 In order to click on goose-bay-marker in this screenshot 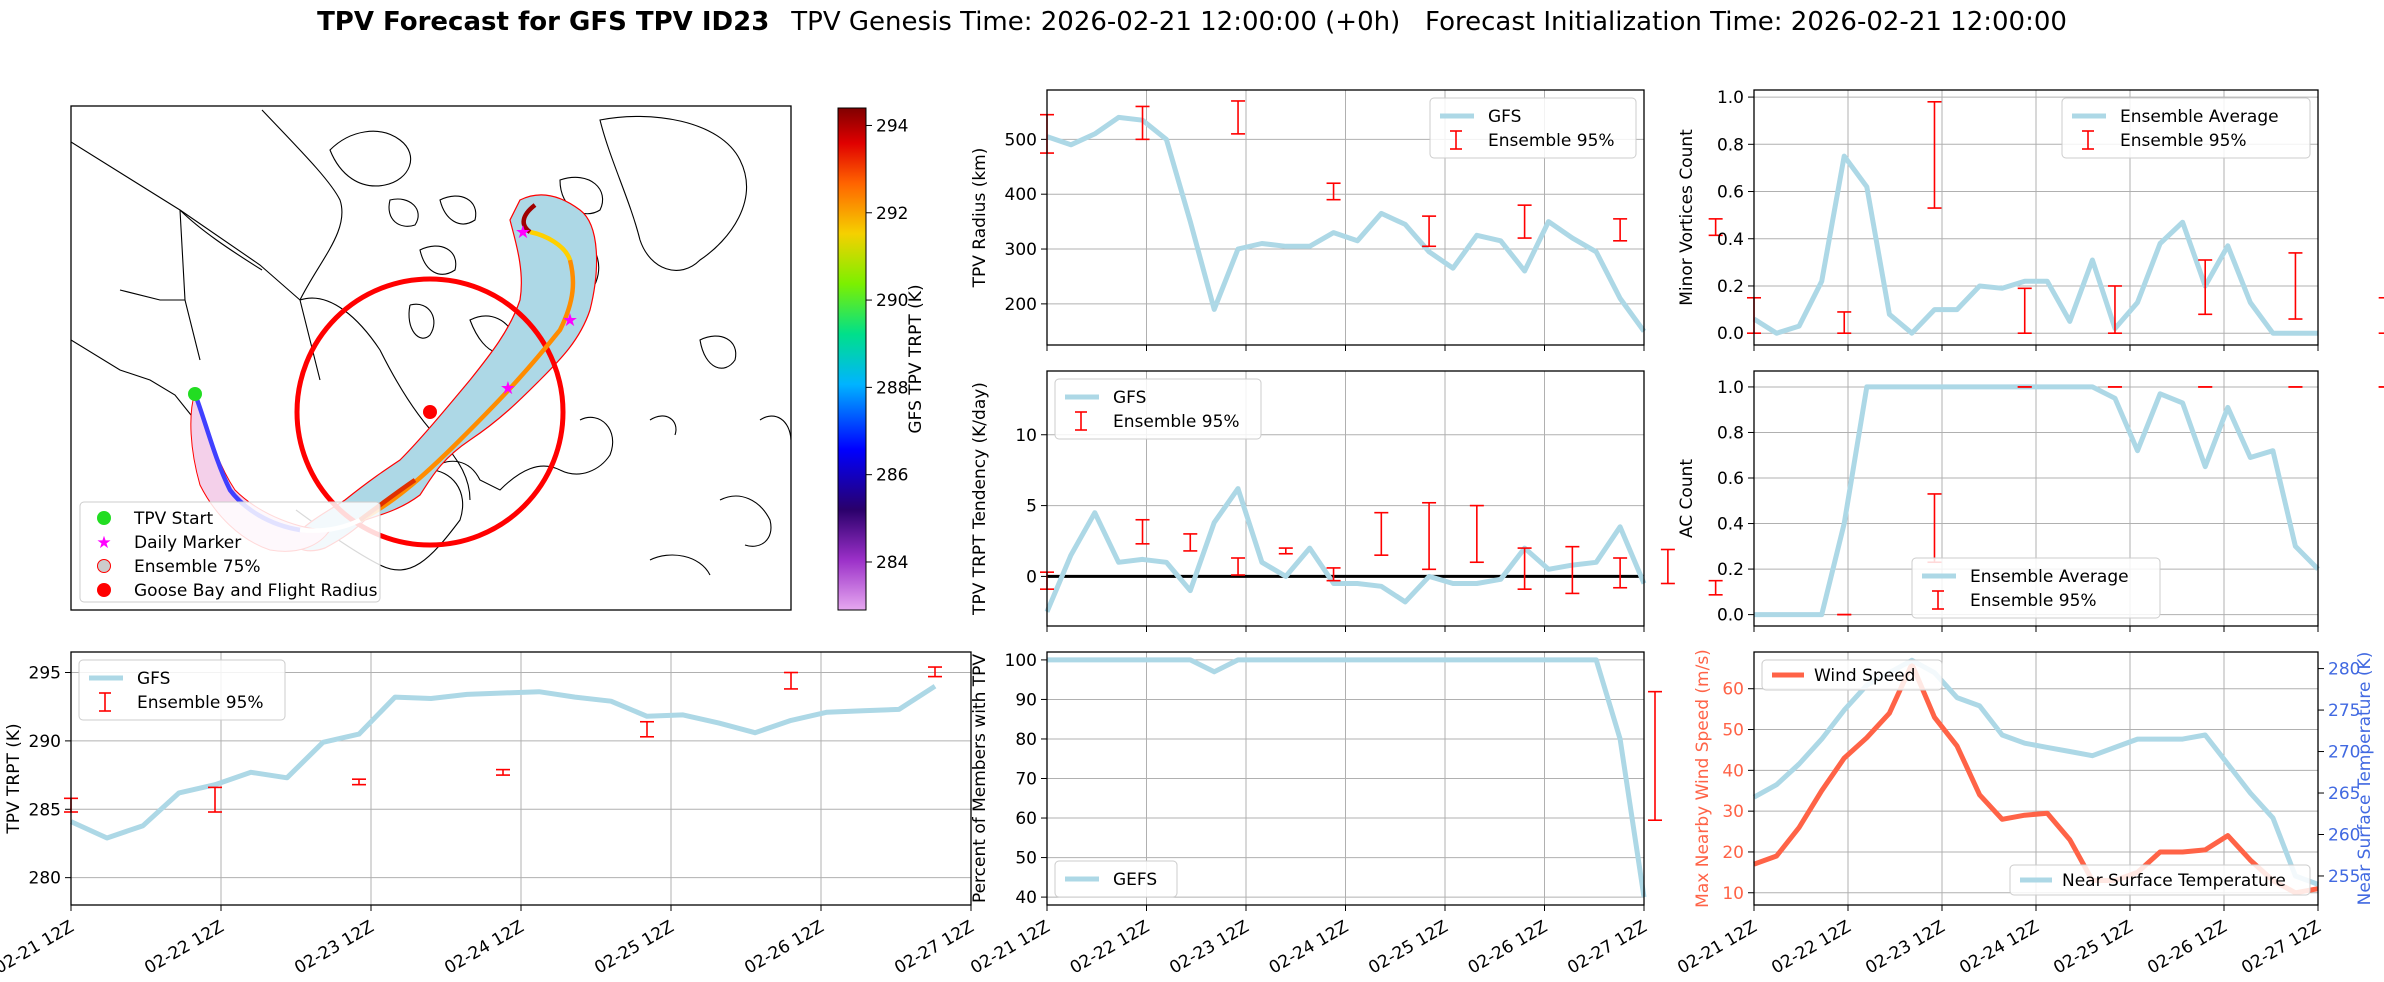, I will do `click(430, 412)`.